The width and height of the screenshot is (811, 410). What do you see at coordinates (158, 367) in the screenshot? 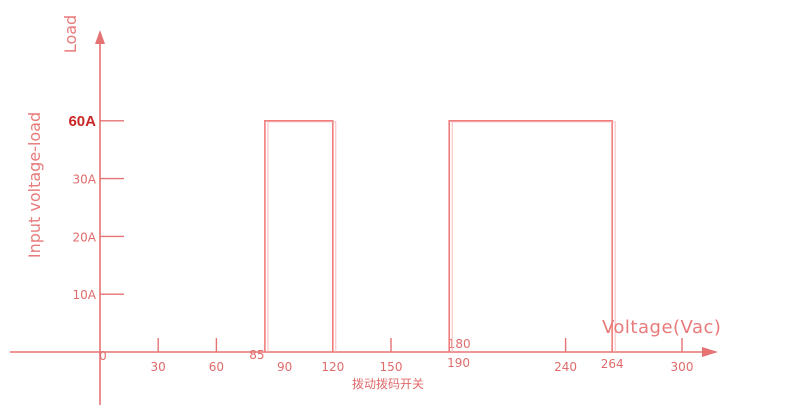
I see `x-tick-label: 30` at bounding box center [158, 367].